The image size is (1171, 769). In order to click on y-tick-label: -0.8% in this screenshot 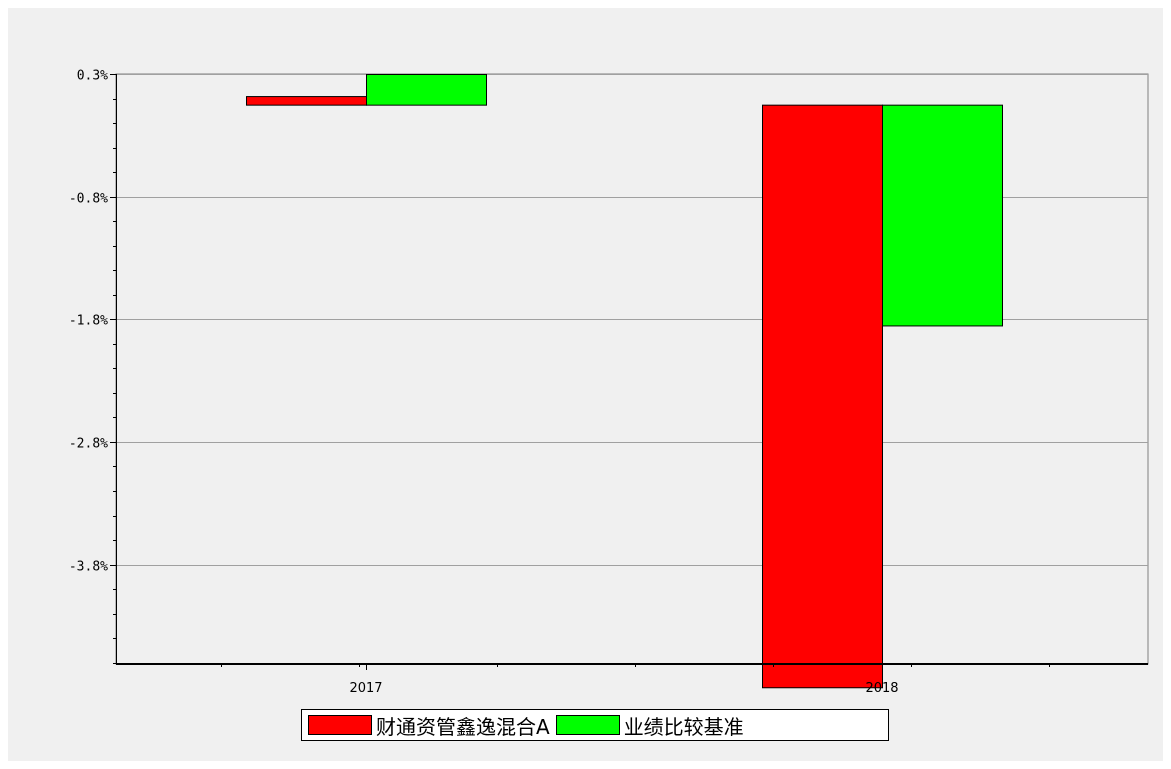, I will do `click(88, 199)`.